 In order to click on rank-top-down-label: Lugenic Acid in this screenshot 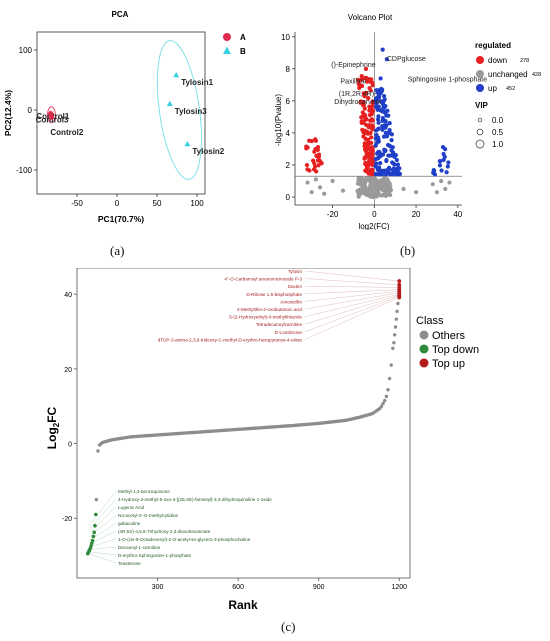, I will do `click(131, 507)`.